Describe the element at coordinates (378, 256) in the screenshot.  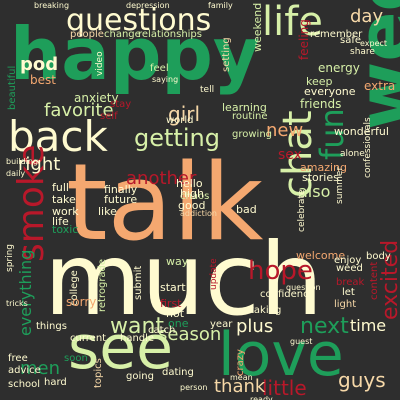
I see `word-body: body` at that location.